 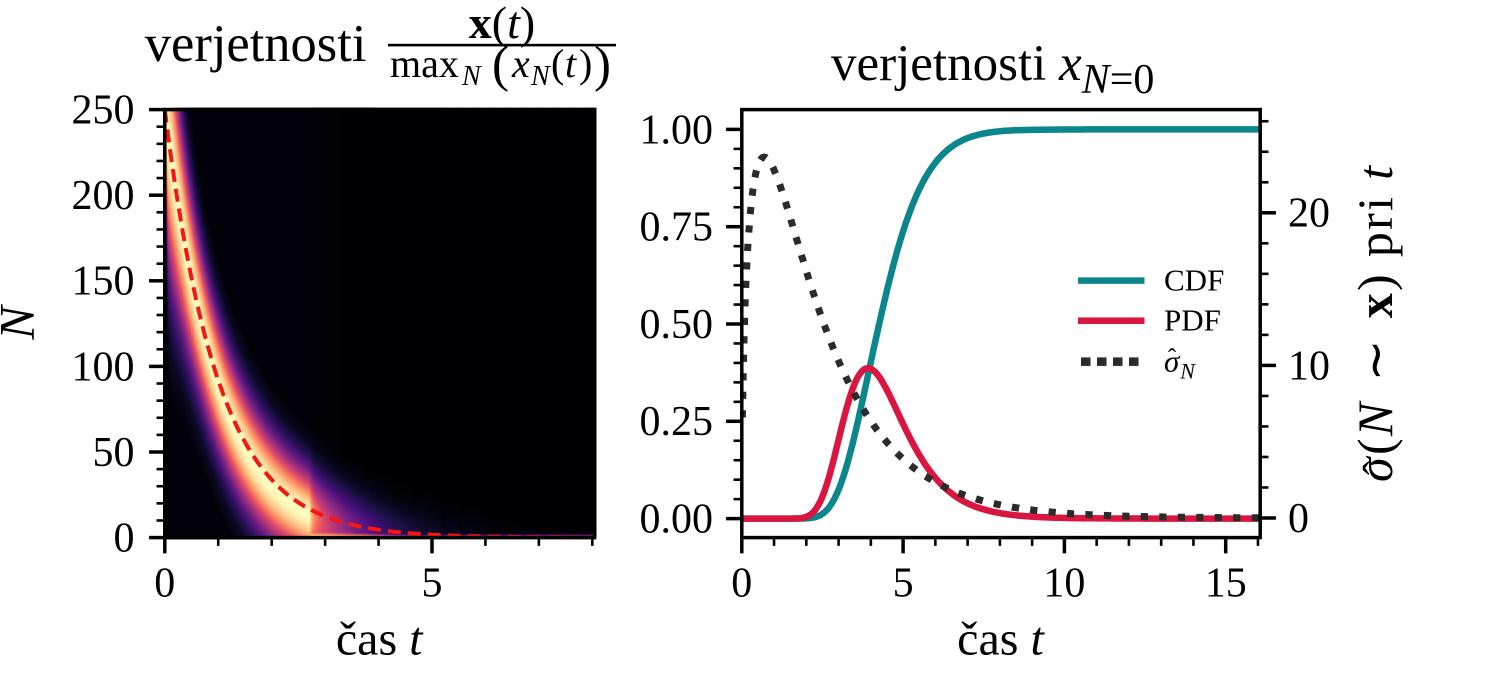 What do you see at coordinates (103, 367) in the screenshot?
I see `svg-text: 100` at bounding box center [103, 367].